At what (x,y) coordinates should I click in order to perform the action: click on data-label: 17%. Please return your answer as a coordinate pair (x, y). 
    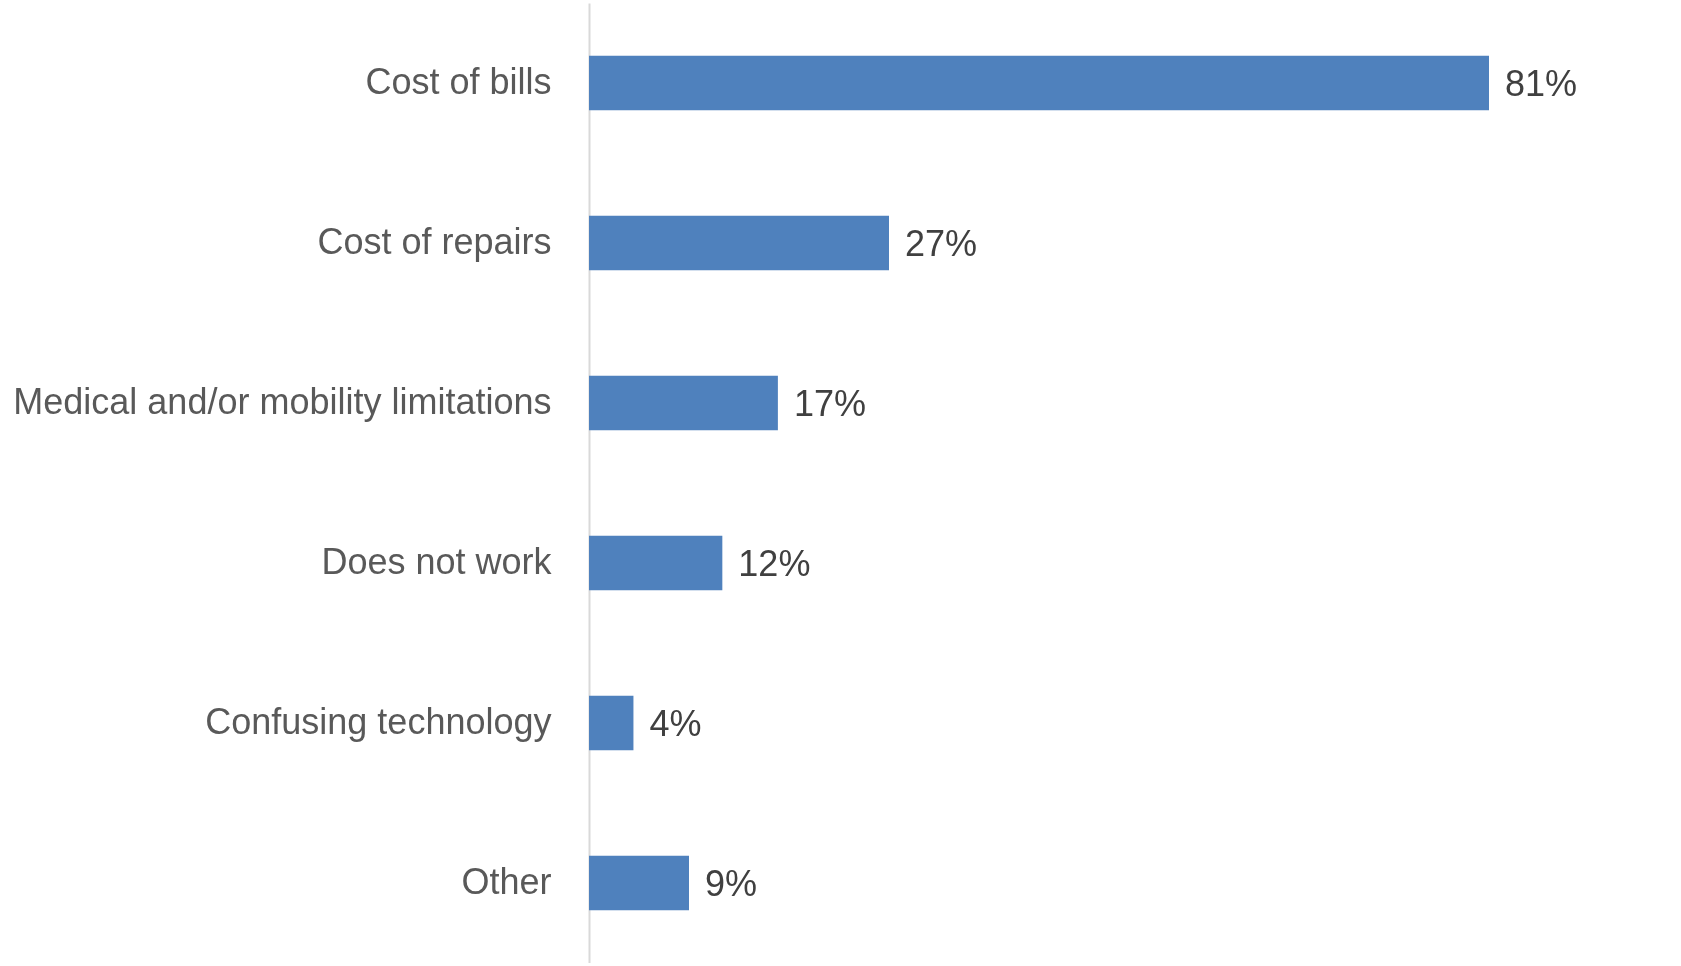
    Looking at the image, I should click on (829, 403).